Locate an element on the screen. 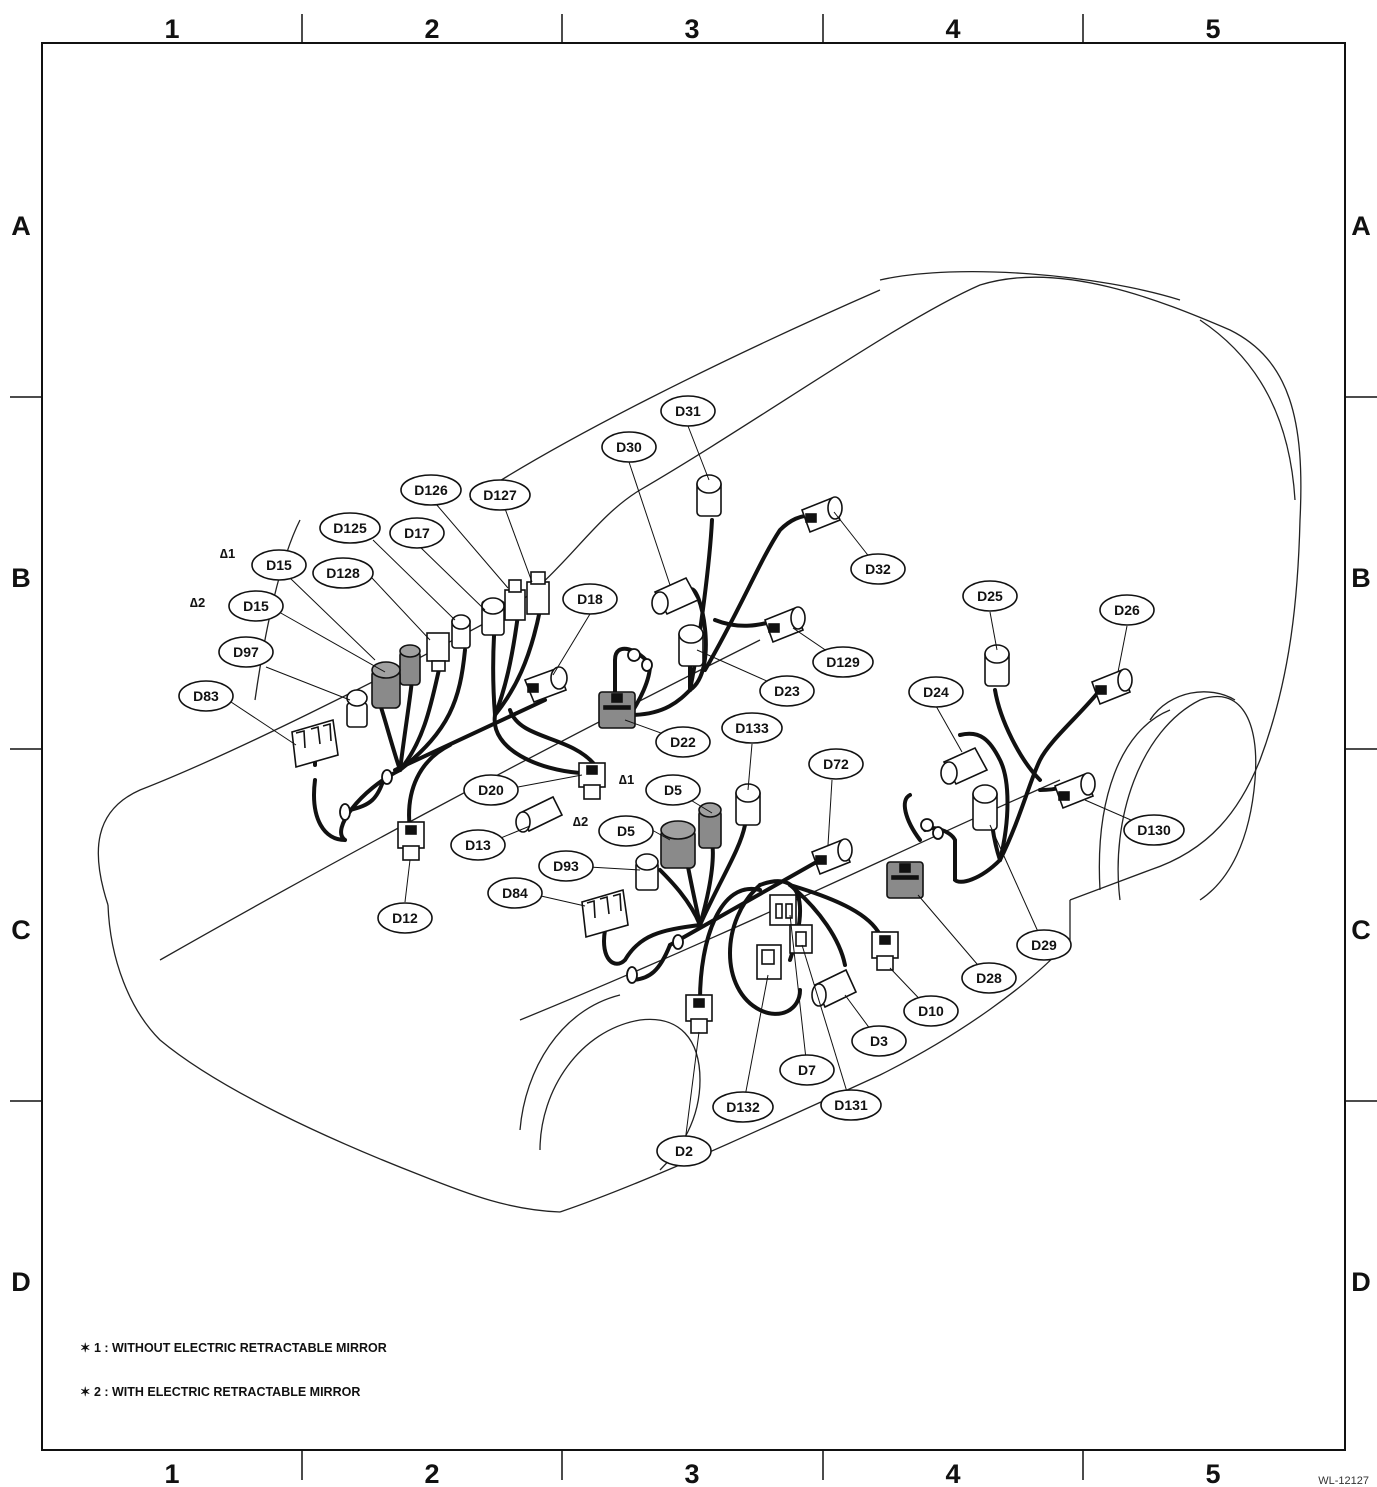 Image resolution: width=1377 pixels, height=1487 pixels. callout-d2: D2 is located at coordinates (684, 1151).